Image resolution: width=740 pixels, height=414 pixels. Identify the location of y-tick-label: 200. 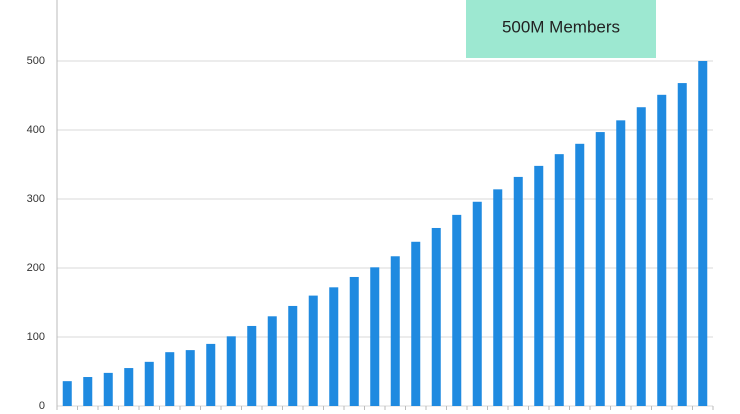
(36, 268).